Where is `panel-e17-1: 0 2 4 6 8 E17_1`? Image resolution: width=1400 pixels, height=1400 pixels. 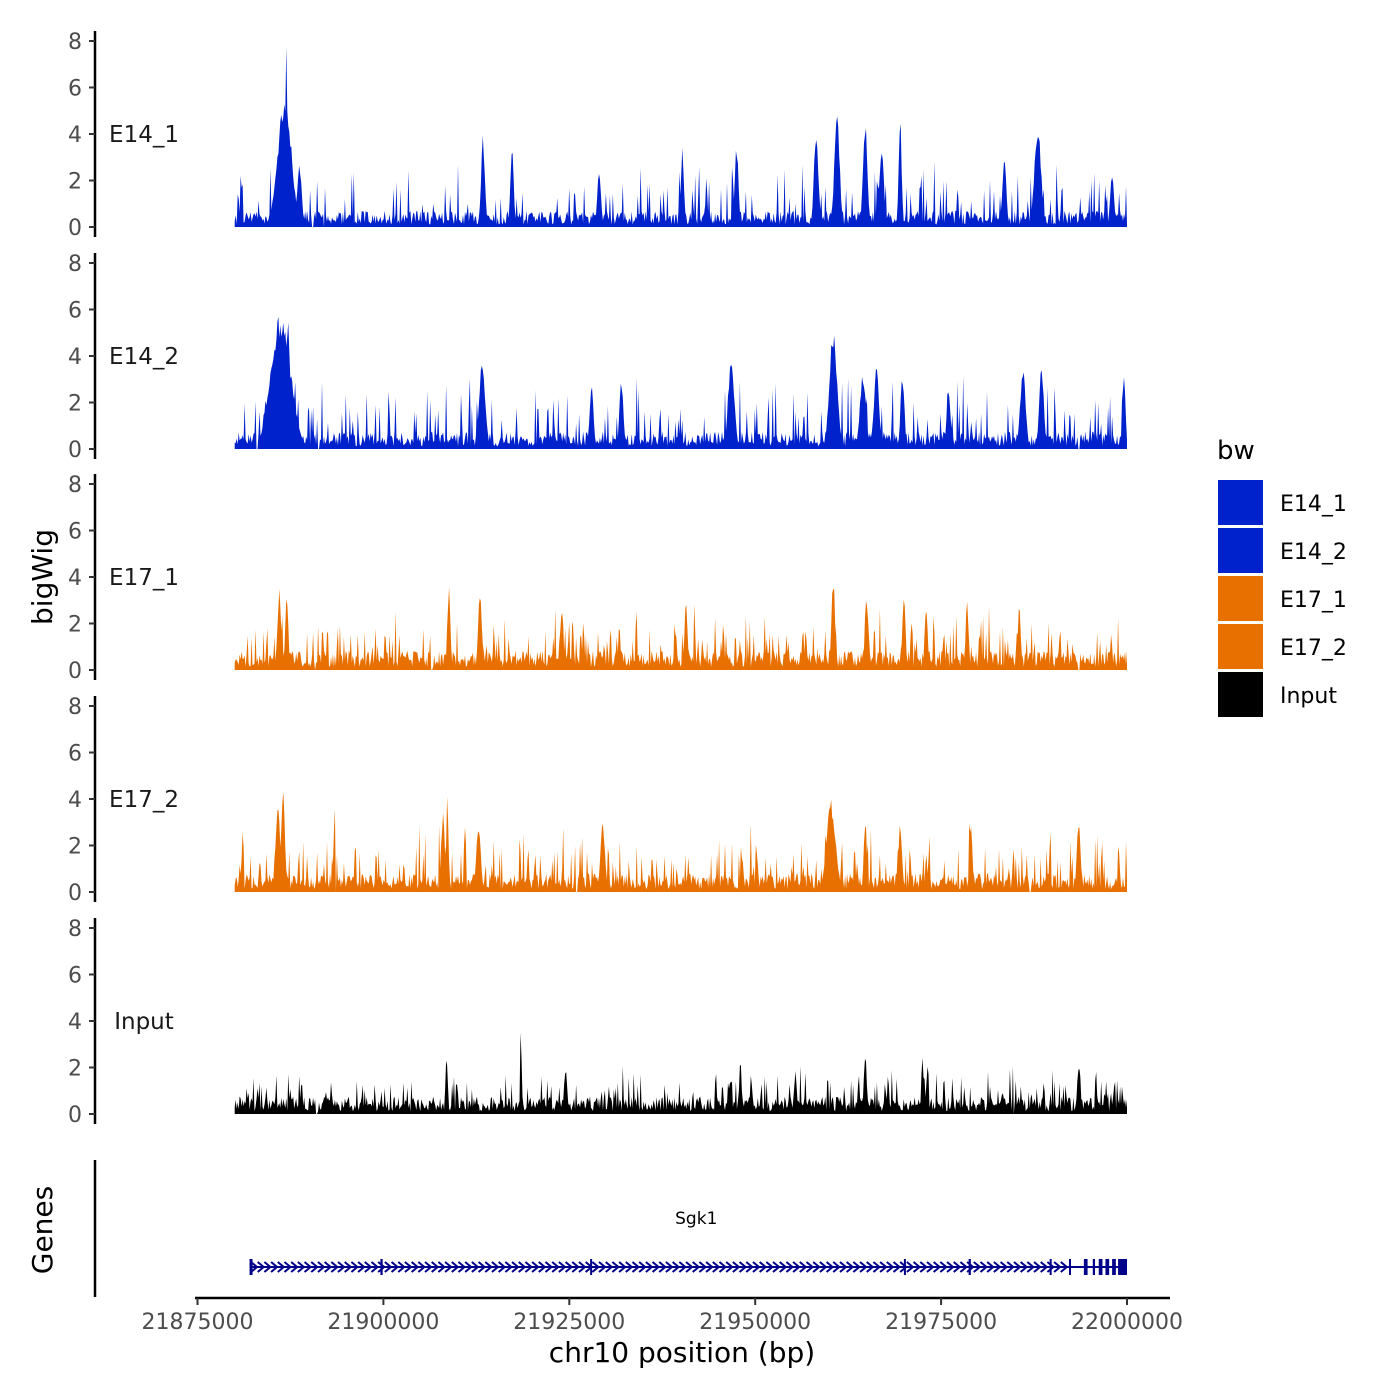 panel-e17-1: 0 2 4 6 8 E17_1 is located at coordinates (597, 578).